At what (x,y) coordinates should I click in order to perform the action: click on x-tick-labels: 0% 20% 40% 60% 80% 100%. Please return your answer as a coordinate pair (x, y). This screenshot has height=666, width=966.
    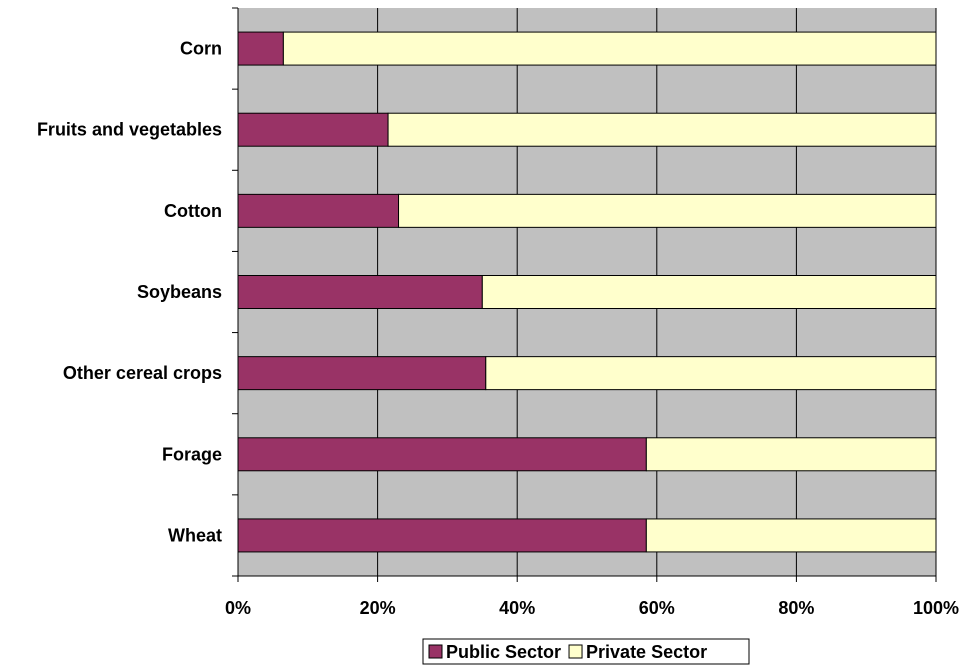
    Looking at the image, I should click on (592, 608).